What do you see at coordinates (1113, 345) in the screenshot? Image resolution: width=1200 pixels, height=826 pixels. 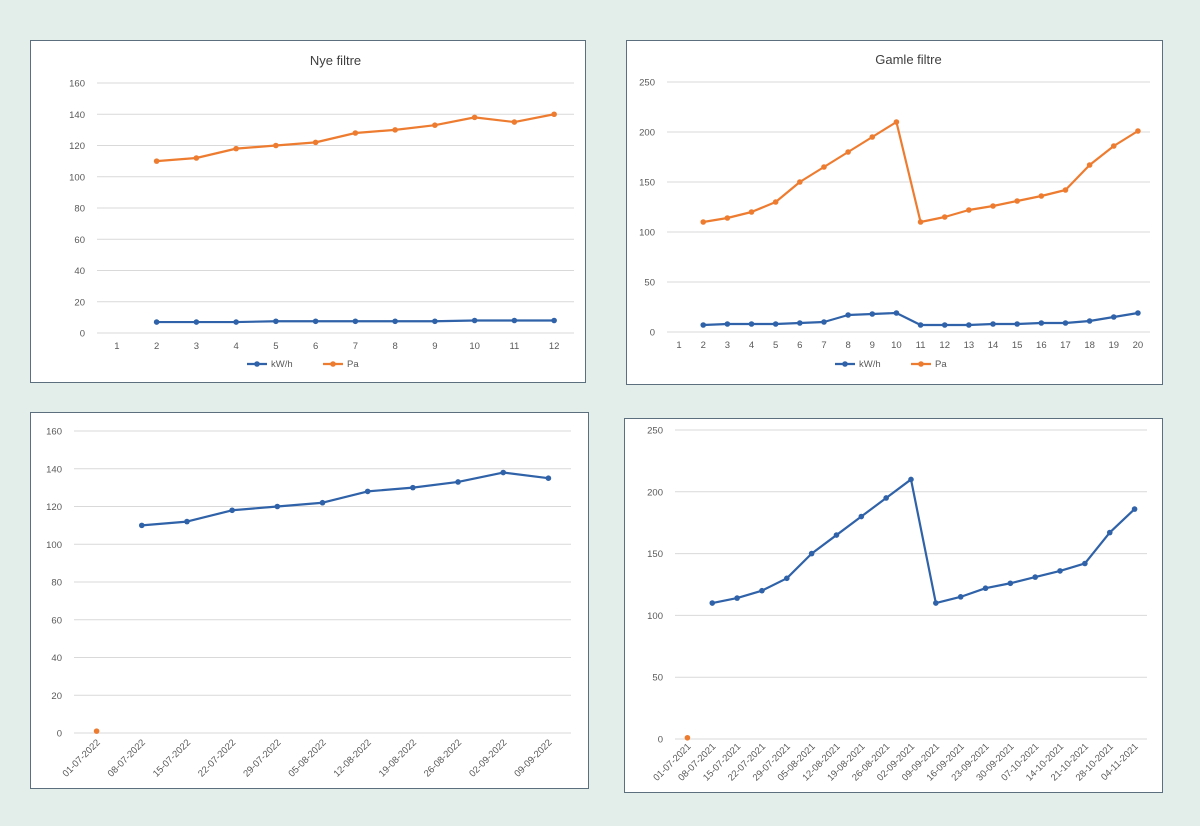 I see `x-tick-label: 19` at bounding box center [1113, 345].